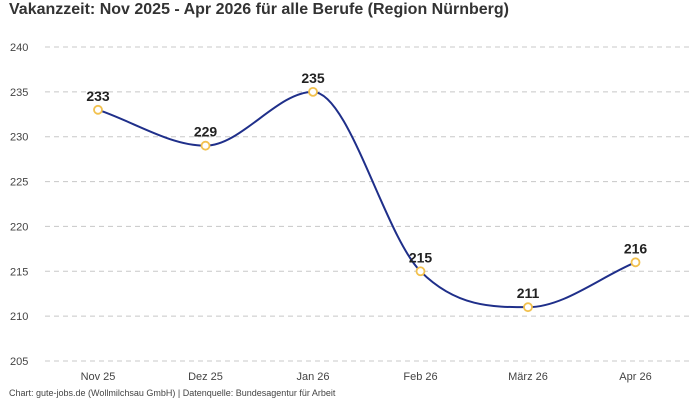 The height and width of the screenshot is (400, 700). Describe the element at coordinates (421, 257) in the screenshot. I see `data-label-4: 215` at that location.